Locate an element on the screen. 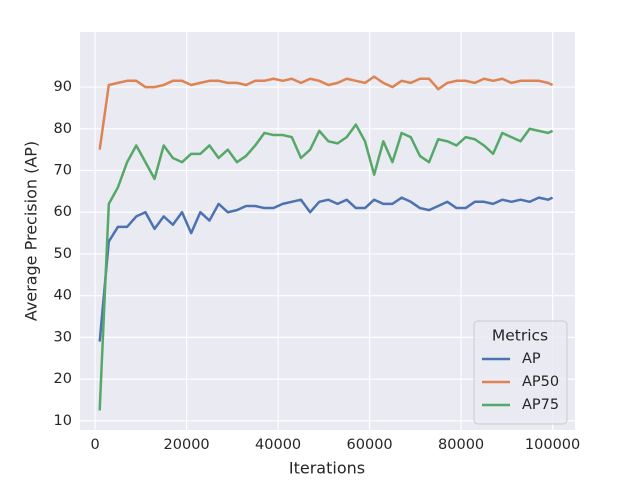 Image resolution: width=640 pixels, height=480 pixels. y-tick-label: 30 is located at coordinates (63, 337).